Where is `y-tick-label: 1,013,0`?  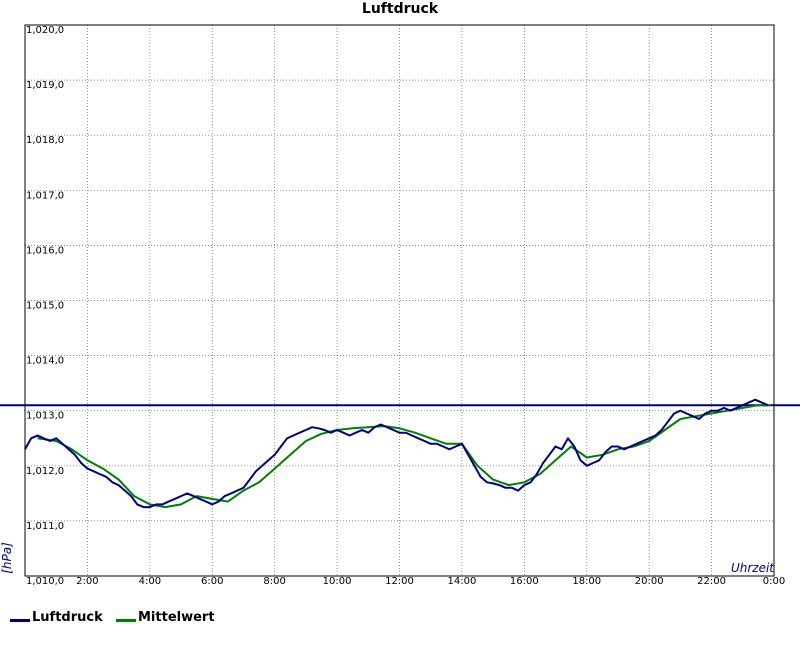 y-tick-label: 1,013,0 is located at coordinates (45, 416).